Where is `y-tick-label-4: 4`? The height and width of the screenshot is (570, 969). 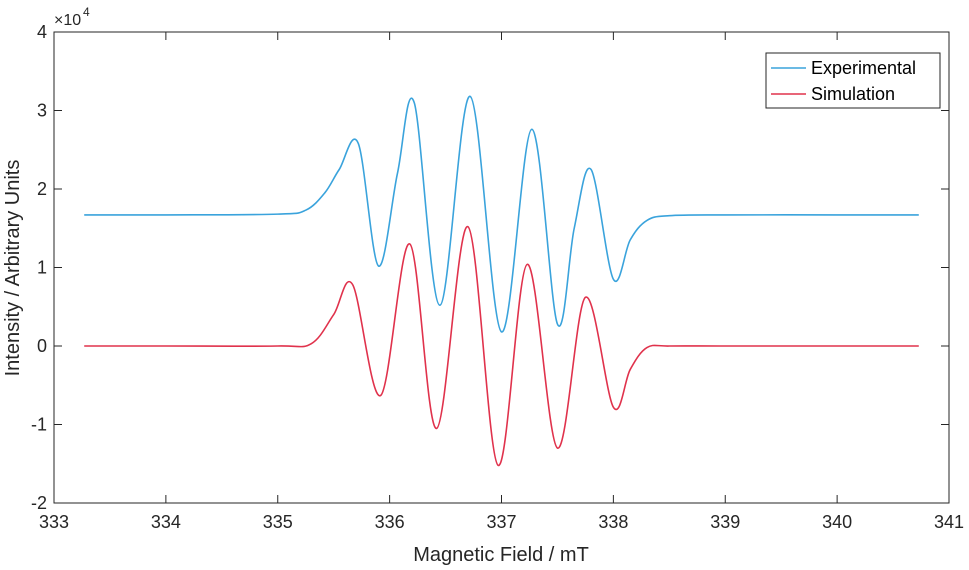 y-tick-label-4: 4 is located at coordinates (42, 32).